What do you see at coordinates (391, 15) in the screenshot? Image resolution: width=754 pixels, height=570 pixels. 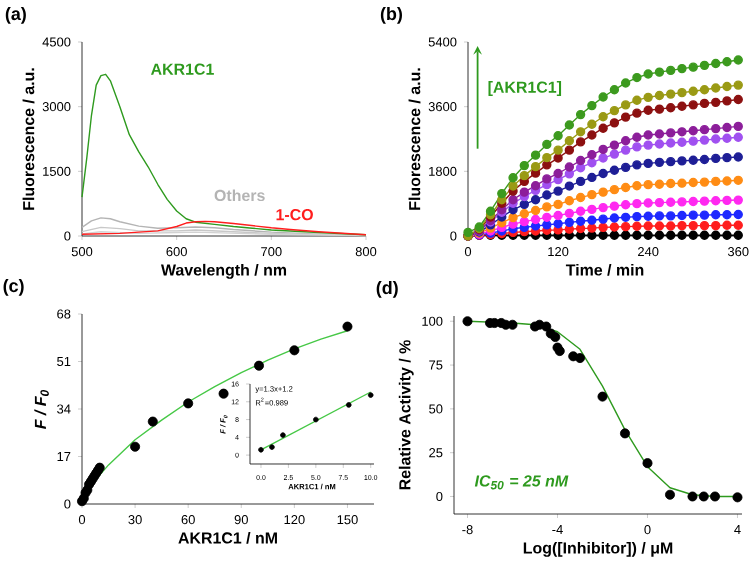 I see `chart-title: (b)` at bounding box center [391, 15].